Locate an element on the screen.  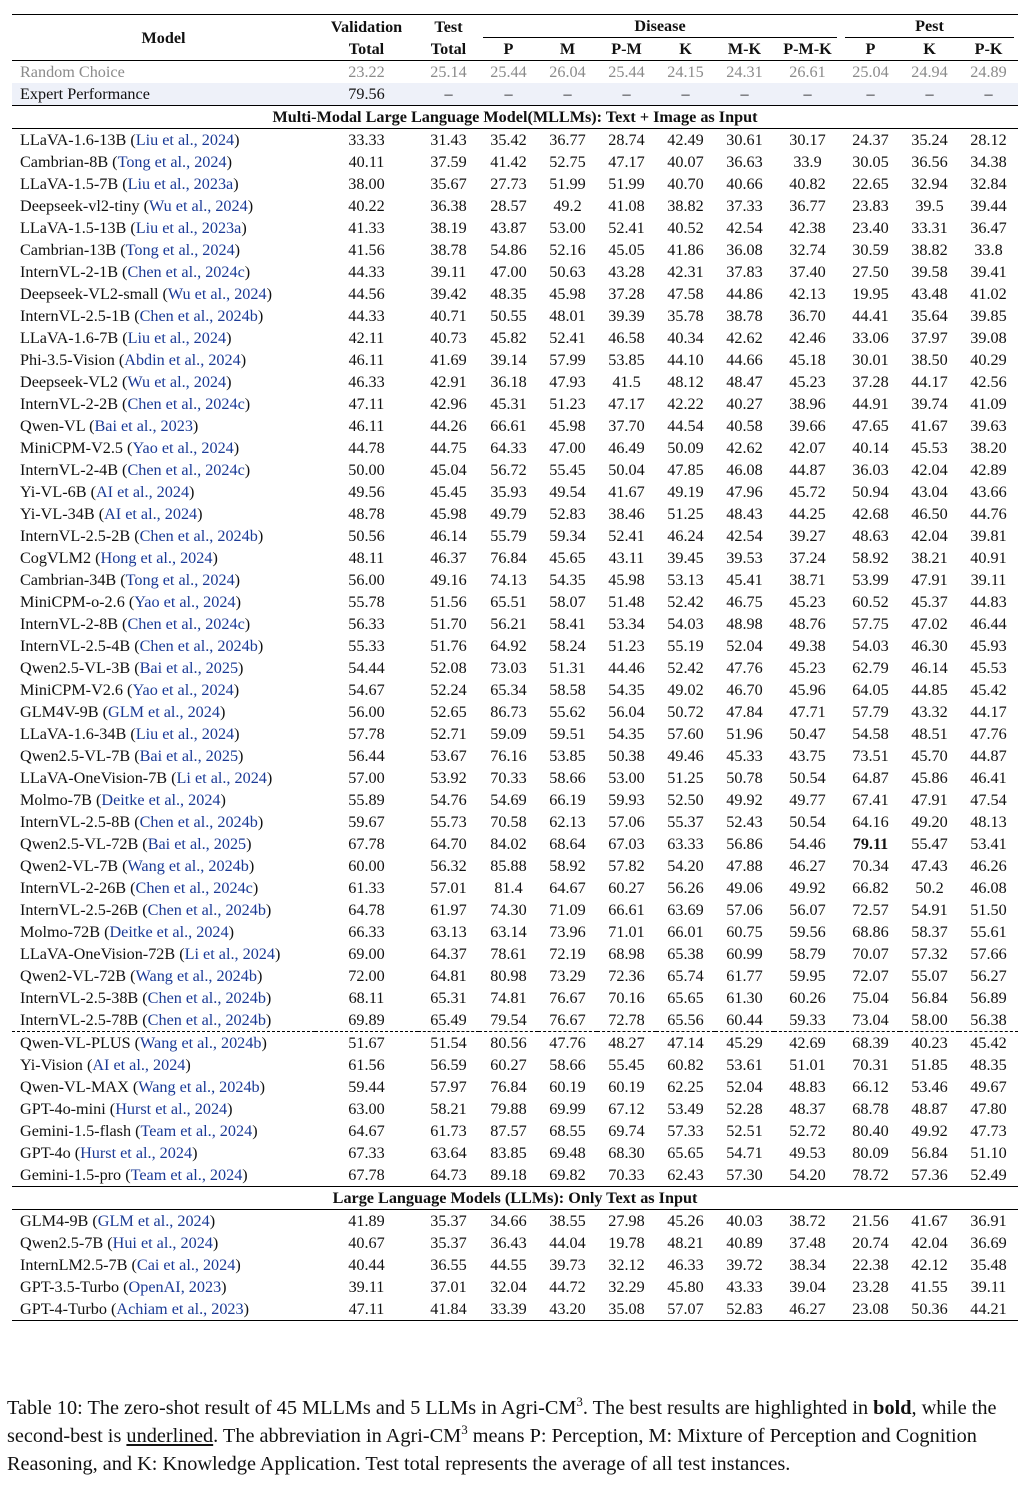
score-cell: 65.38 is located at coordinates (685, 954).